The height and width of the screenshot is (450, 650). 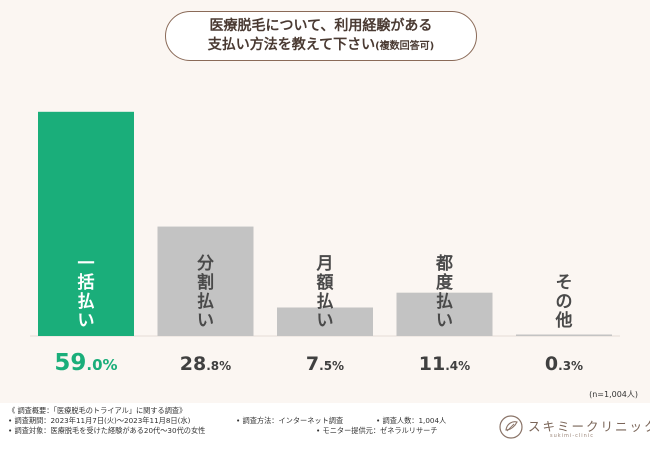 I want to click on value-label-2: 7.5%, so click(x=325, y=364).